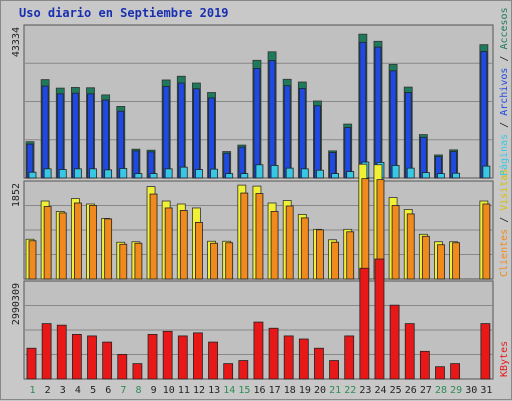 This screenshot has width=512, height=401. I want to click on x-tick-label: 16, so click(259, 390).